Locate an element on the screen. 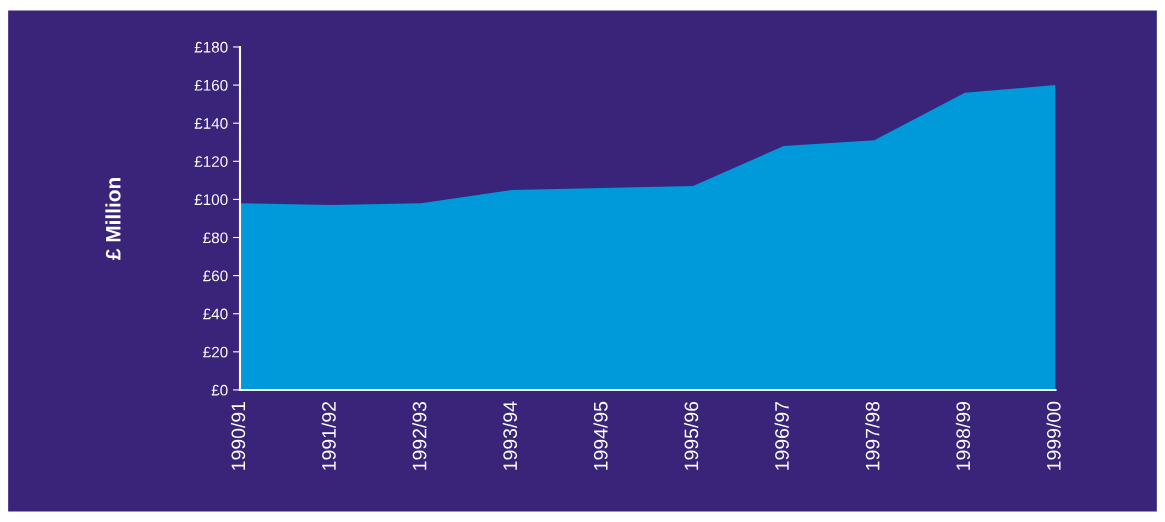  y-tick-label: £140 is located at coordinates (211, 123).